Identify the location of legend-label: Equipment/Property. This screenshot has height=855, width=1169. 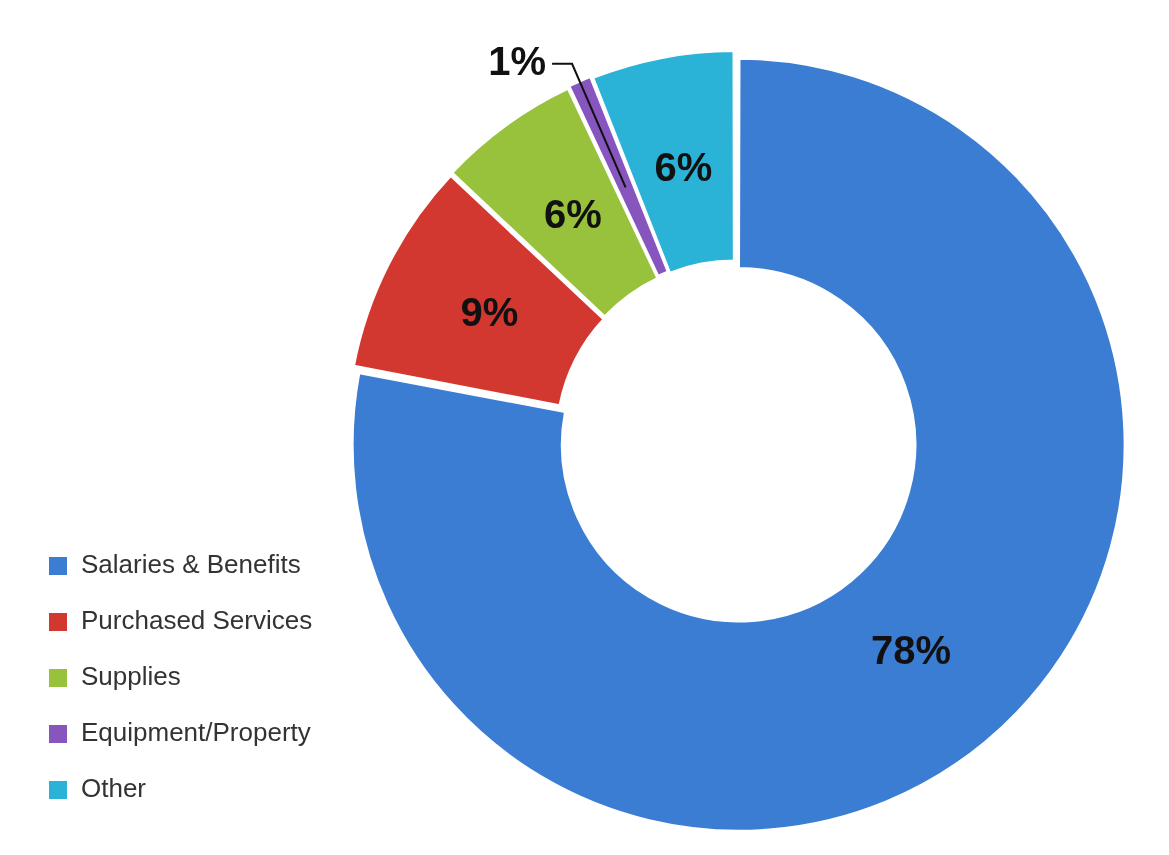
(196, 732).